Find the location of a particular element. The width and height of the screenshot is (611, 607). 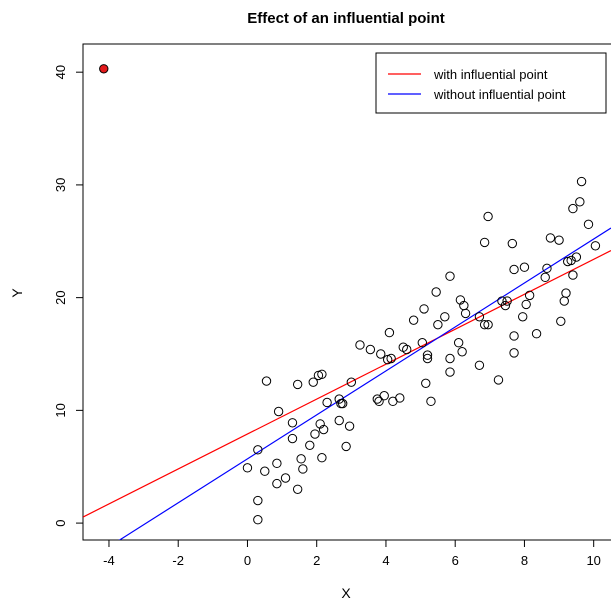

y-tick-label: 40 is located at coordinates (60, 72).